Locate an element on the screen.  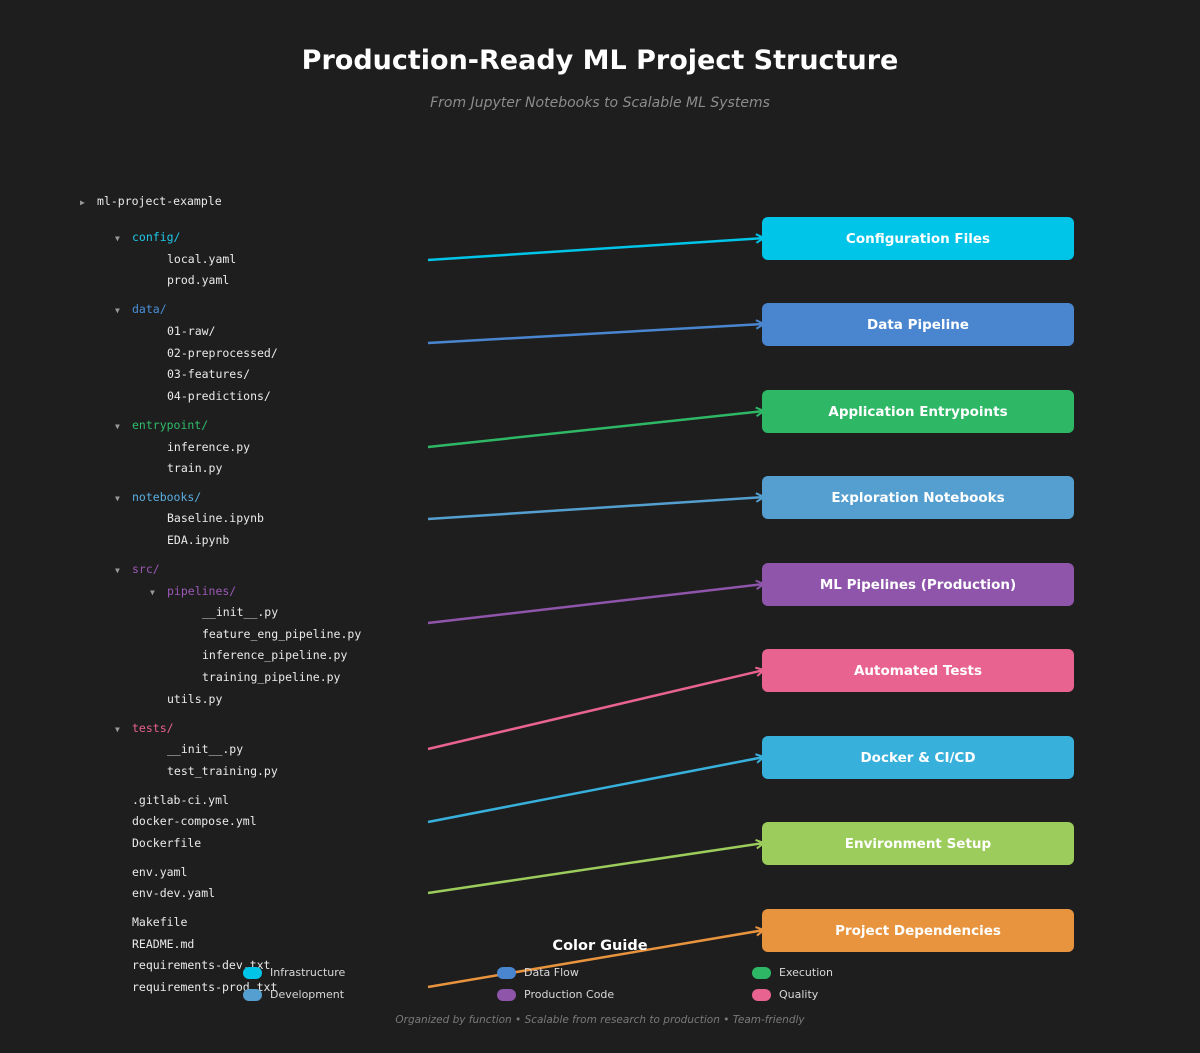
tree-folder: ▼ entrypoint/ is located at coordinates (161, 426).